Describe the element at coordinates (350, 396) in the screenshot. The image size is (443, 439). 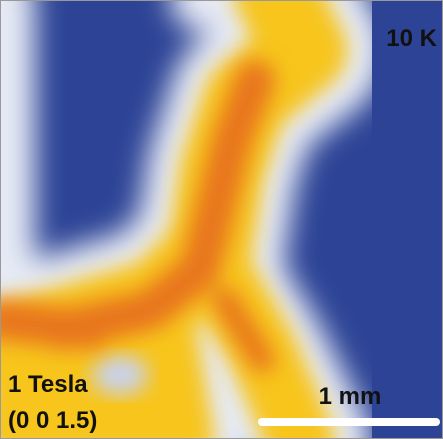
I see `scale-bar-label: 1 mm` at that location.